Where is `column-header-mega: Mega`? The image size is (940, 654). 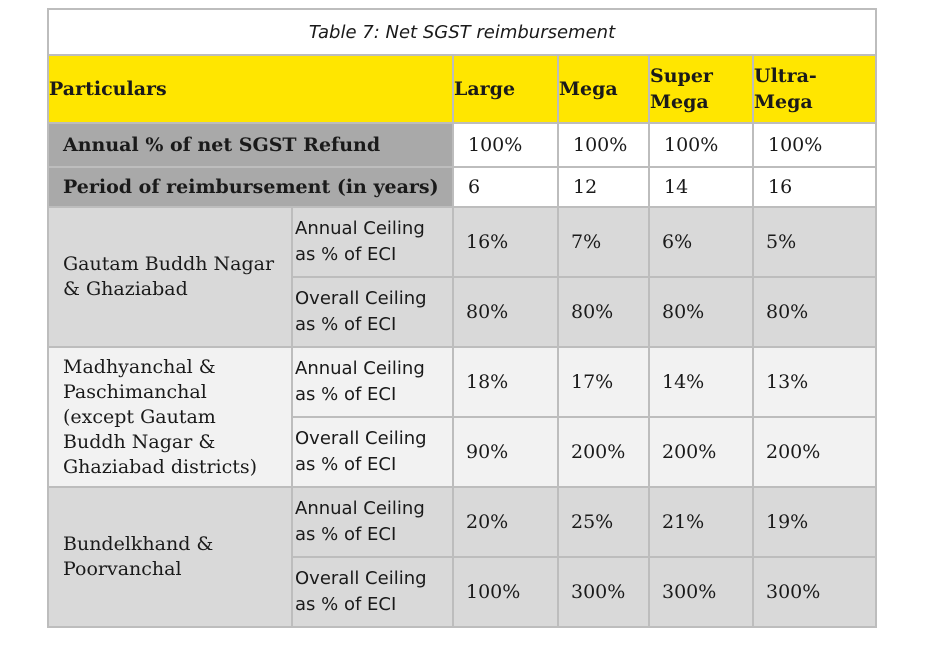
column-header-mega: Mega is located at coordinates (603, 89).